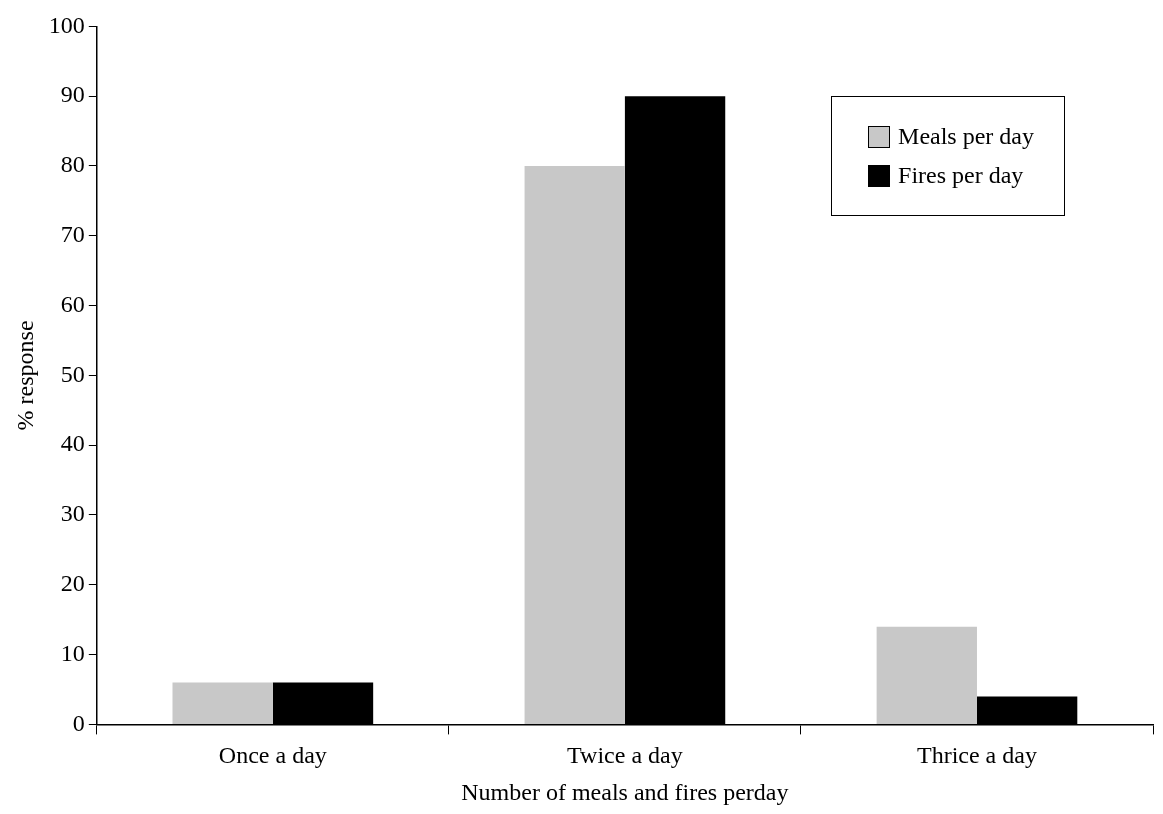 The image size is (1163, 814). Describe the element at coordinates (72, 303) in the screenshot. I see `y-tick-label: 60` at that location.